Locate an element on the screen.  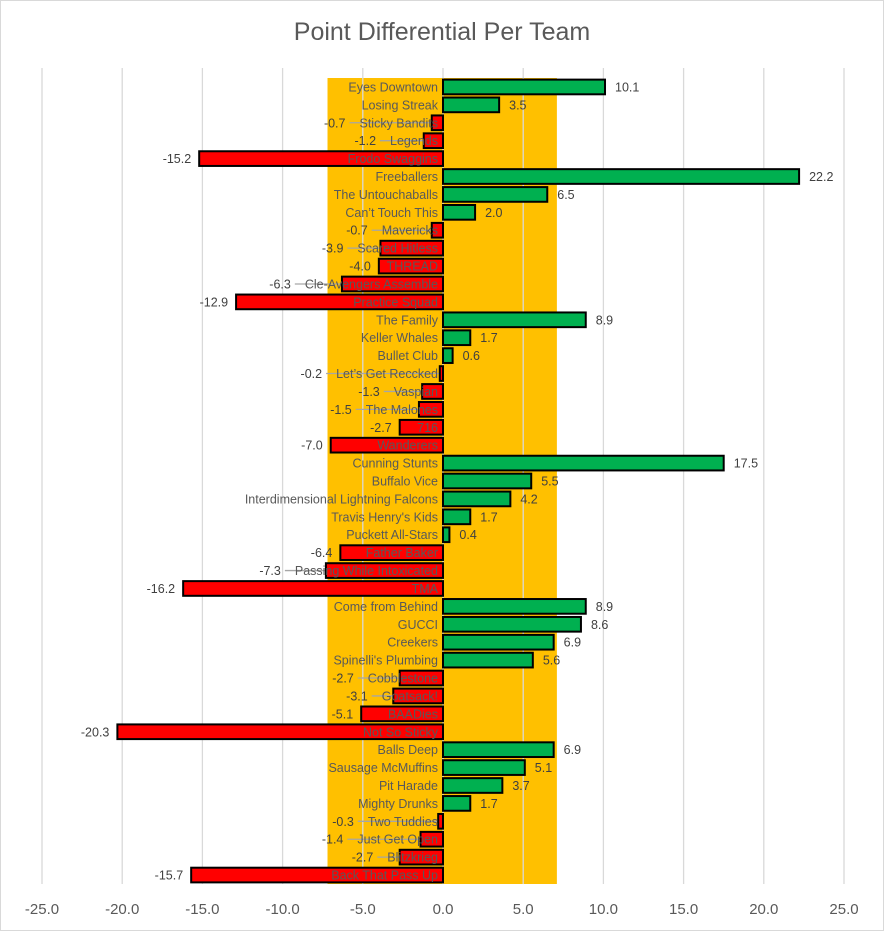
category-label: Buffalo Vice is located at coordinates (405, 482).